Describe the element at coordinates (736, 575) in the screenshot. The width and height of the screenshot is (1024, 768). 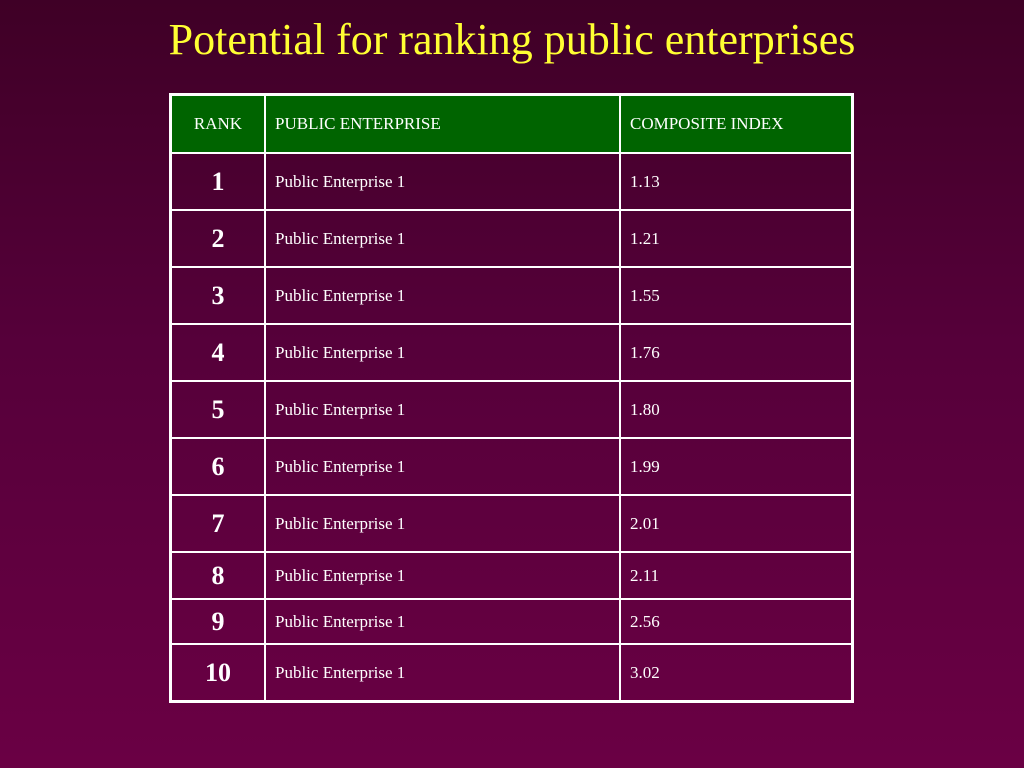
I see `index-cell: 2.11` at that location.